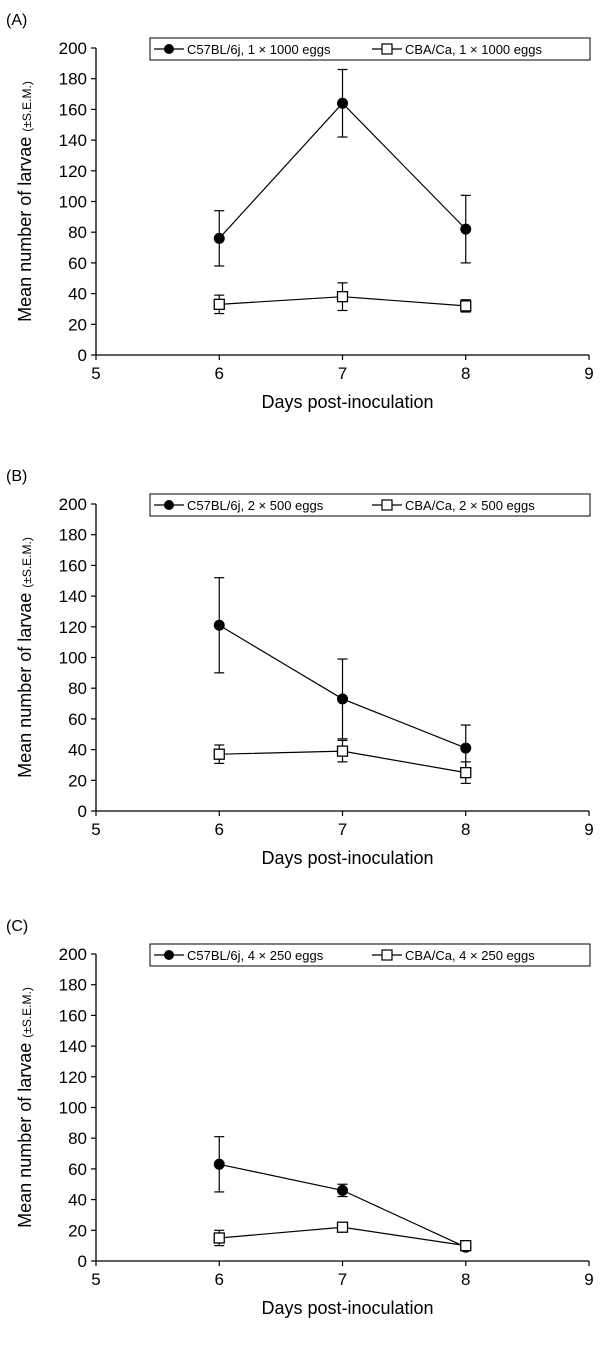  I want to click on panel-label: (C), so click(17, 926).